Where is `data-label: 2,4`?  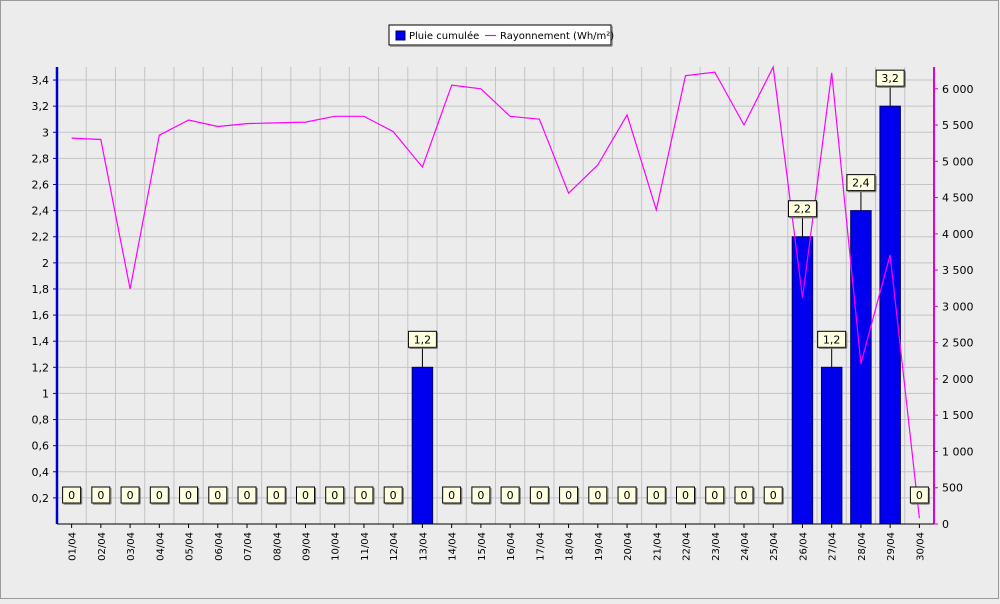
data-label: 2,4 is located at coordinates (861, 183).